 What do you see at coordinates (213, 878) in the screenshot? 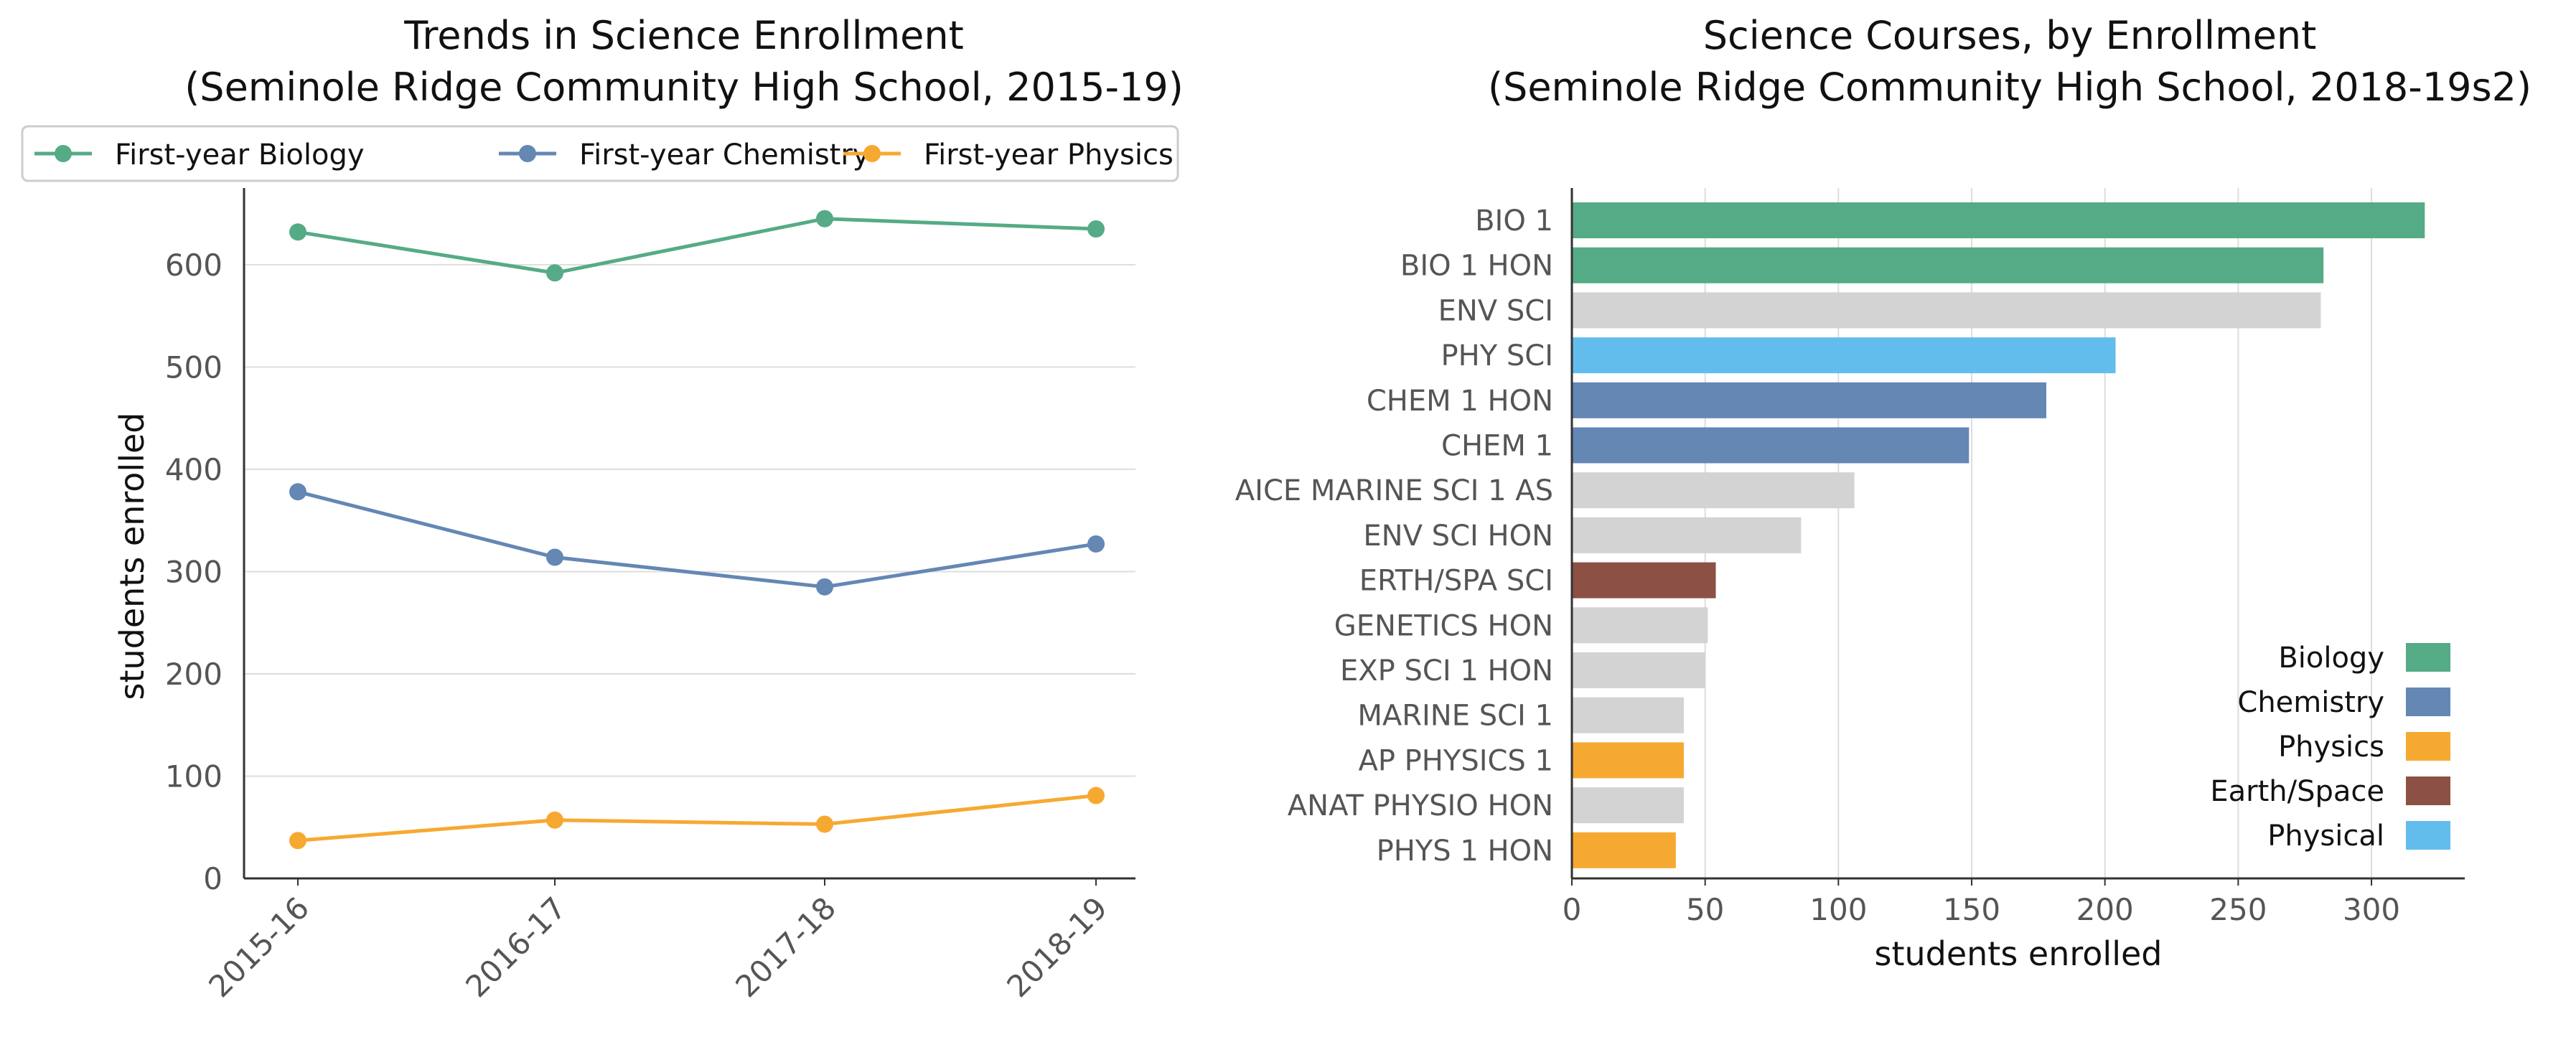
I see `y-tick-label: 0` at bounding box center [213, 878].